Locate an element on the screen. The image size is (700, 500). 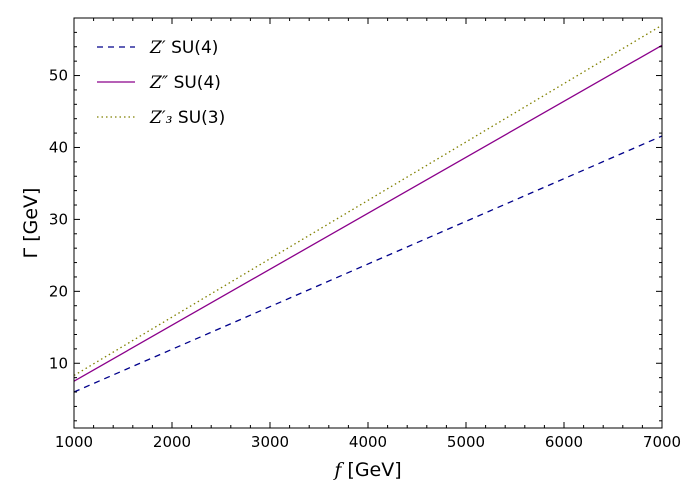
y-tick-label: 20 is located at coordinates (58, 291).